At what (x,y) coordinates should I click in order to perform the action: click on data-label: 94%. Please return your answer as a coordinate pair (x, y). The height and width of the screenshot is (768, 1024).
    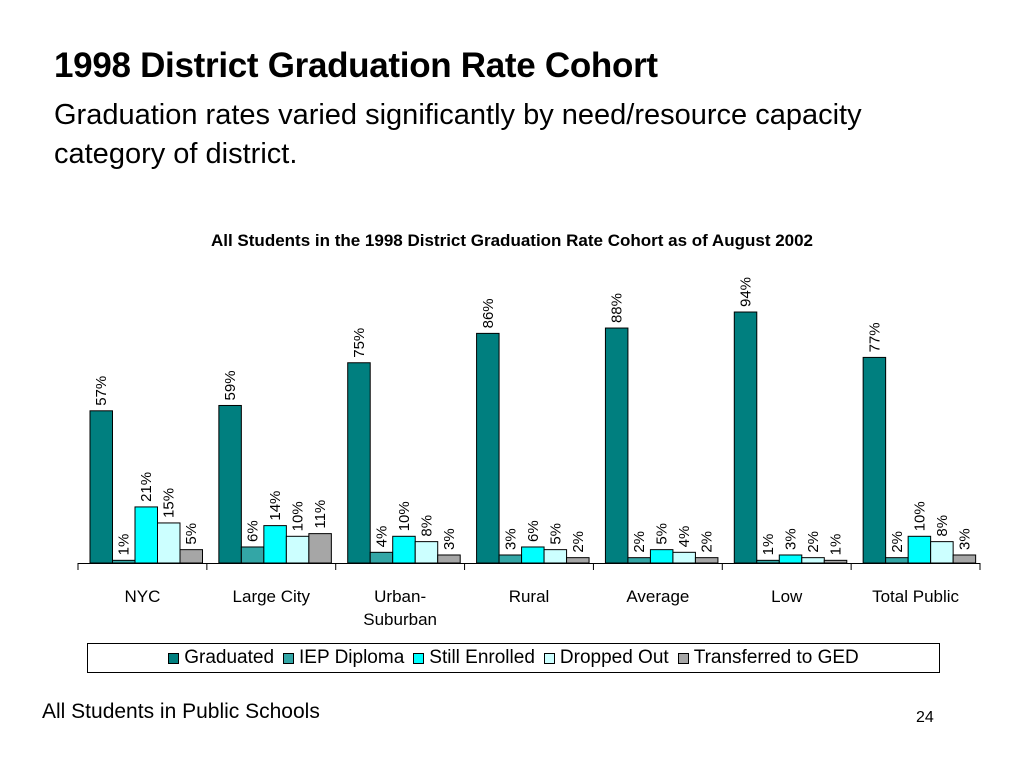
    Looking at the image, I should click on (746, 292).